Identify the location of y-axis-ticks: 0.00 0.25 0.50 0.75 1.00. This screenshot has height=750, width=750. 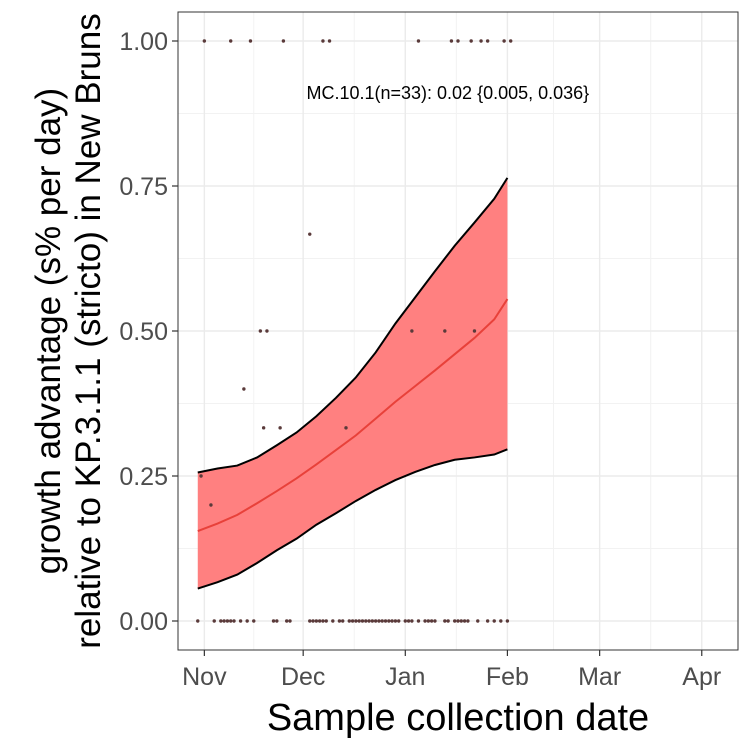
(148, 332).